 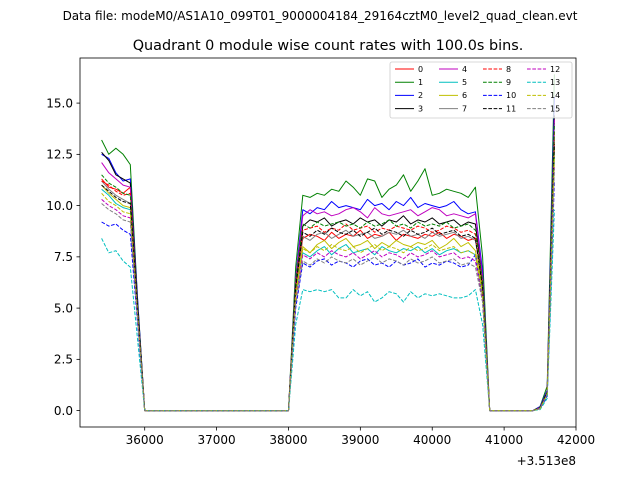 I want to click on x-tick-label: 40000, so click(x=432, y=440).